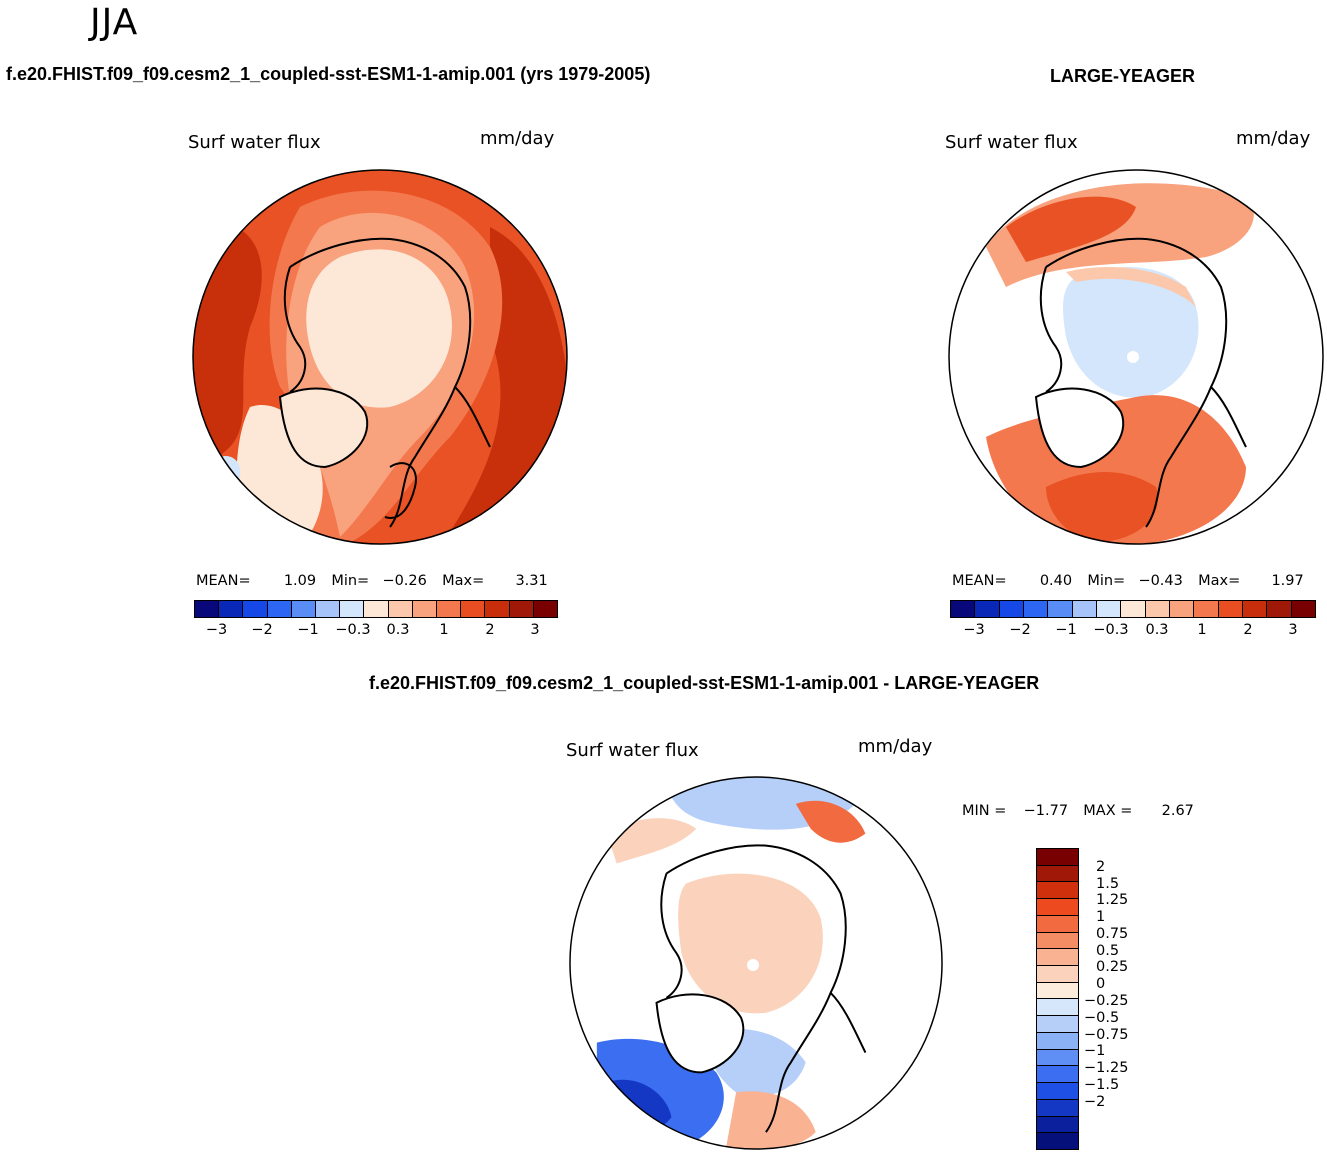 This screenshot has width=1327, height=1161. I want to click on colorbar-tick-label: −1, so click(1066, 630).